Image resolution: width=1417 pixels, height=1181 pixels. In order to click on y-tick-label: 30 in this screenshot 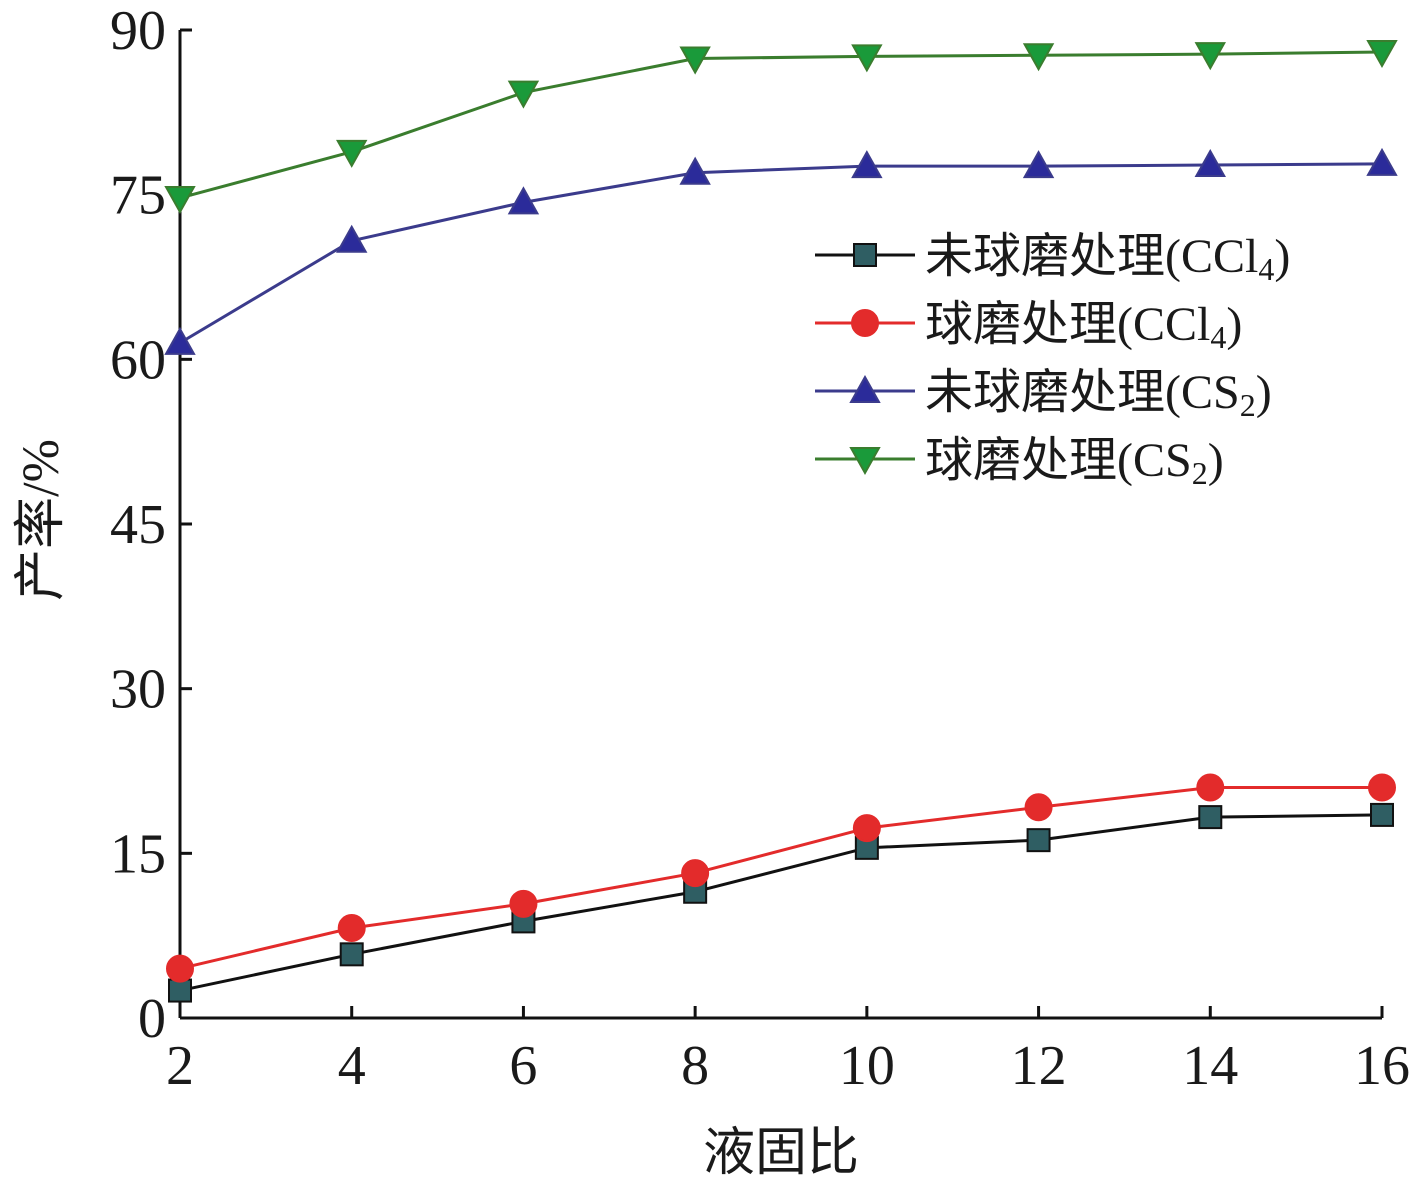, I will do `click(138, 690)`.